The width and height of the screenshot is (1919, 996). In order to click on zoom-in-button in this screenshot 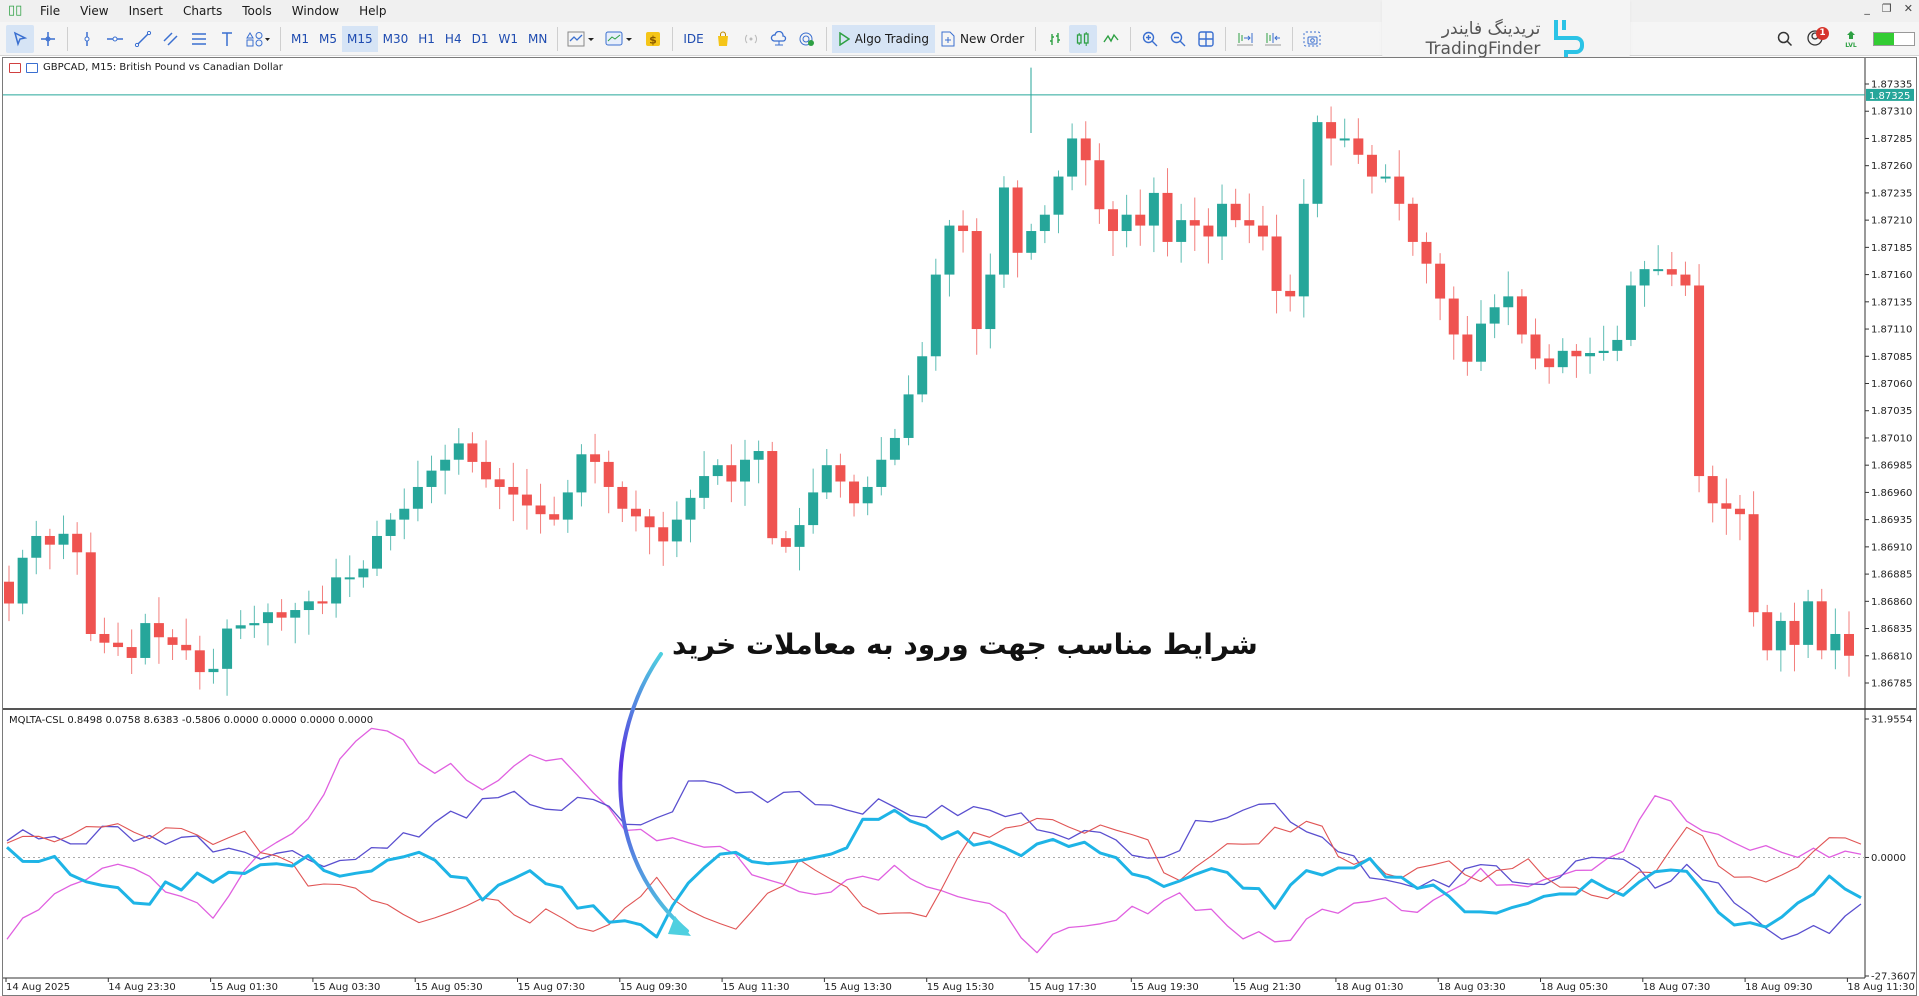, I will do `click(1150, 39)`.